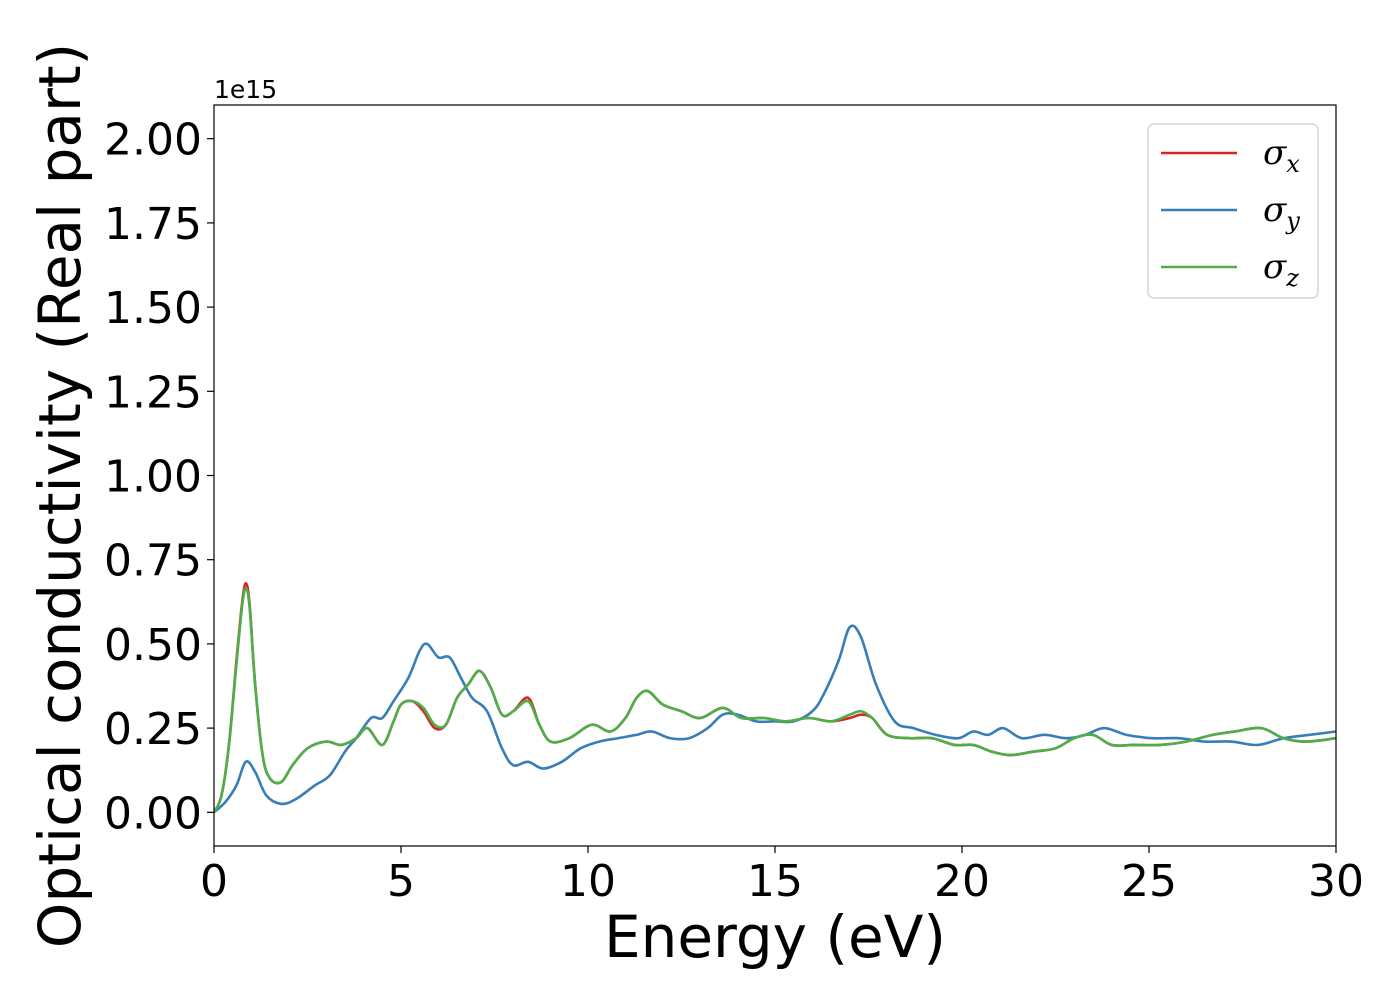  Describe the element at coordinates (1149, 881) in the screenshot. I see `x-tick-label: 25` at that location.